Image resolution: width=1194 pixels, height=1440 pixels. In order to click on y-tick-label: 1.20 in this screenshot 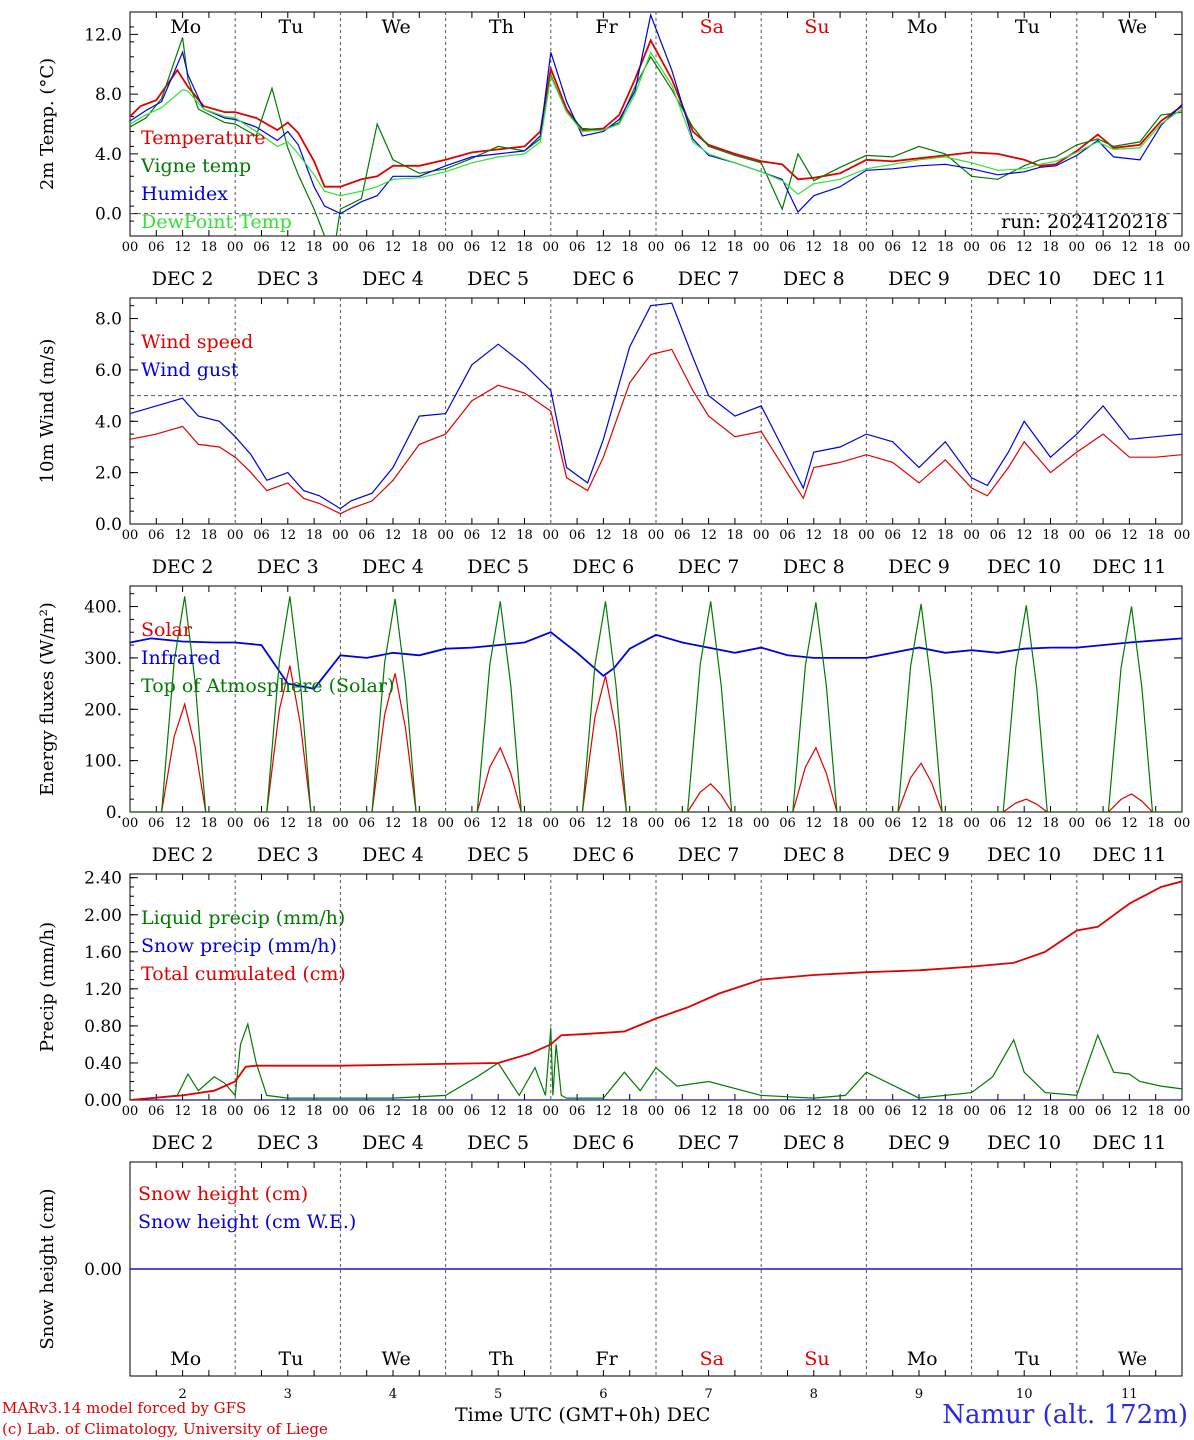, I will do `click(103, 990)`.